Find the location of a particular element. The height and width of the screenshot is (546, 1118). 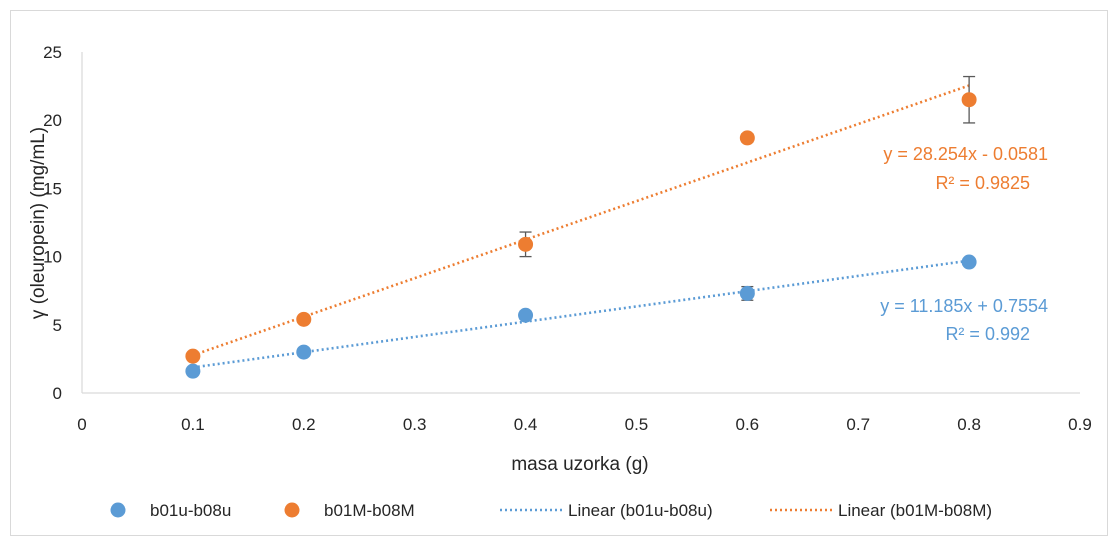

y-axis-label: γ (oleuropein) (mg/mL) is located at coordinates (38, 223).